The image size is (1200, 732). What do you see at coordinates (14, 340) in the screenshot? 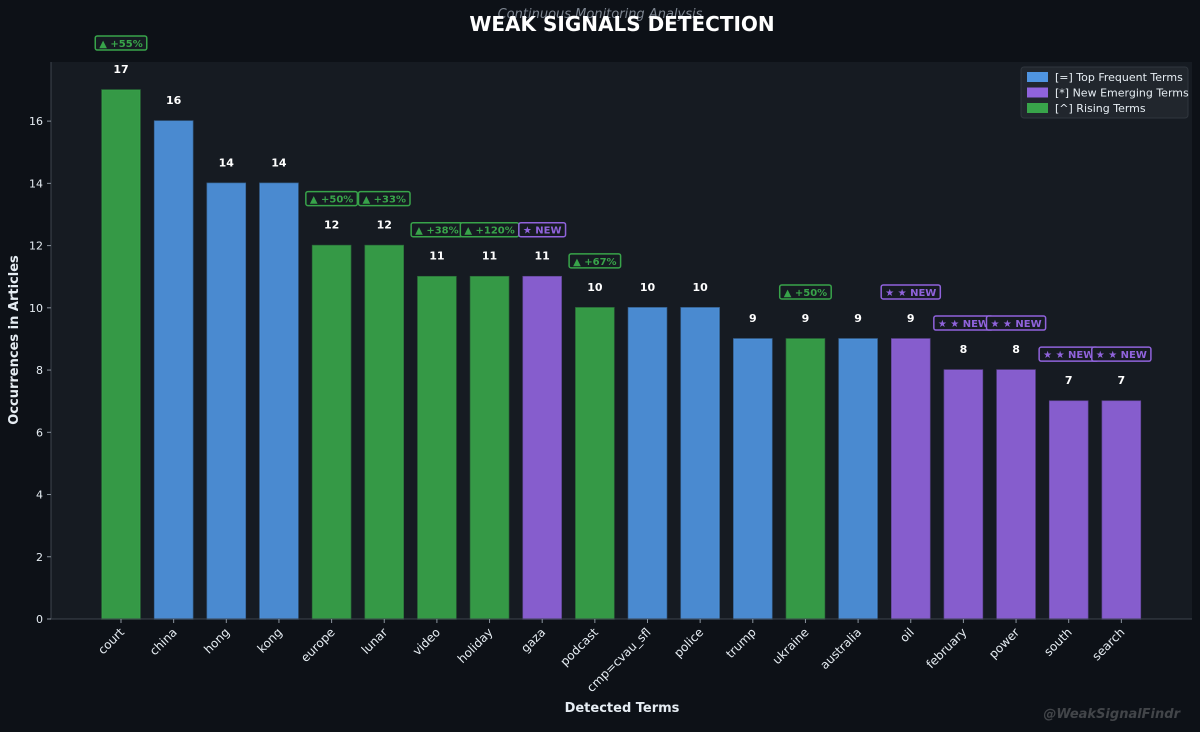
I see `y-axis-label: Occurrences in Articles` at bounding box center [14, 340].